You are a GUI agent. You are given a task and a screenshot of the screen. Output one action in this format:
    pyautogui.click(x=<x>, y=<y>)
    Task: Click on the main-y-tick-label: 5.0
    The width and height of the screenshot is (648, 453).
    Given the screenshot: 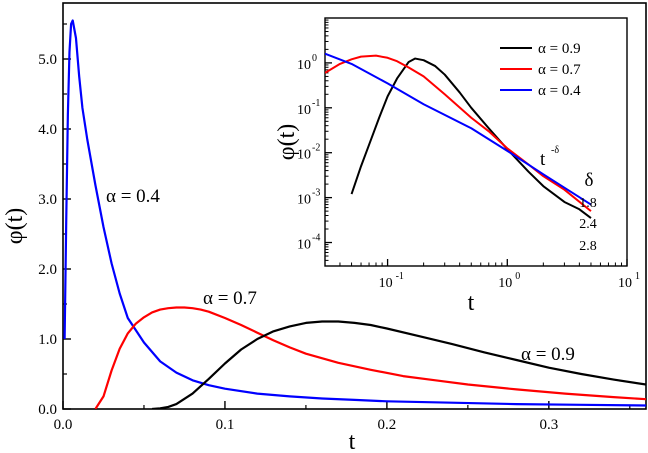 What is the action you would take?
    pyautogui.click(x=47, y=60)
    